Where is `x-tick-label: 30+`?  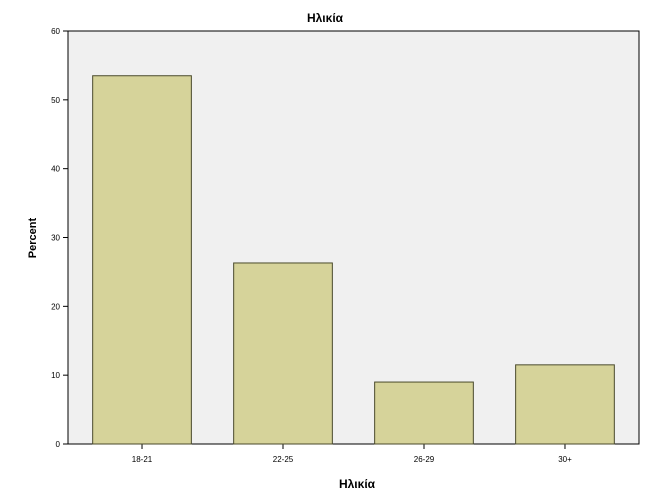
x-tick-label: 30+ is located at coordinates (565, 459).